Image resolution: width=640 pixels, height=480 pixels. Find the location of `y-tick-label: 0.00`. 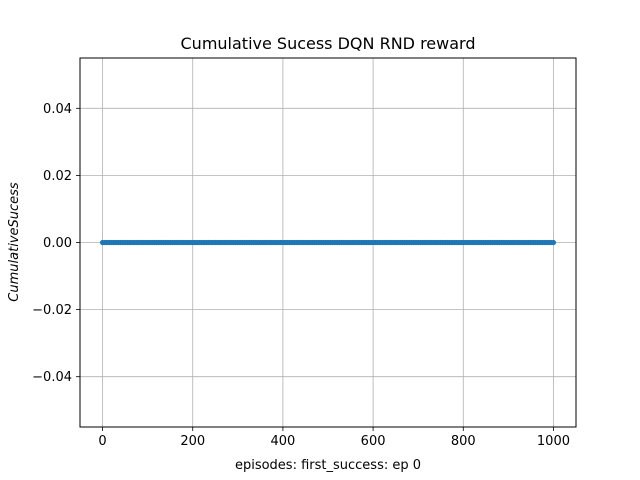

y-tick-label: 0.00 is located at coordinates (57, 243).